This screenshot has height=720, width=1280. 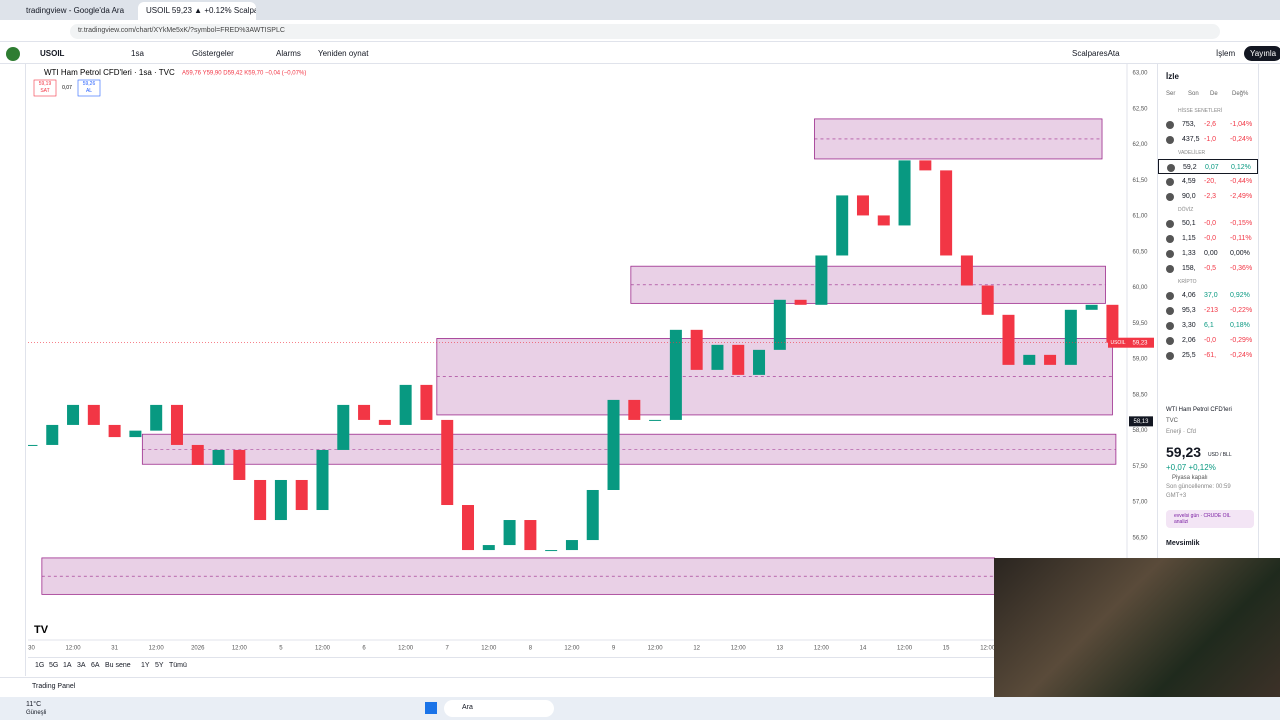 I want to click on right-icons, so click(x=1269, y=370).